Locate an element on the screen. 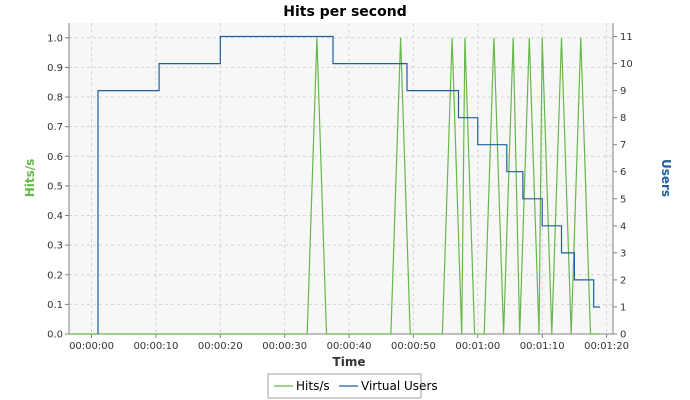 The width and height of the screenshot is (690, 400). y-right-tick-label: 7 is located at coordinates (623, 145).